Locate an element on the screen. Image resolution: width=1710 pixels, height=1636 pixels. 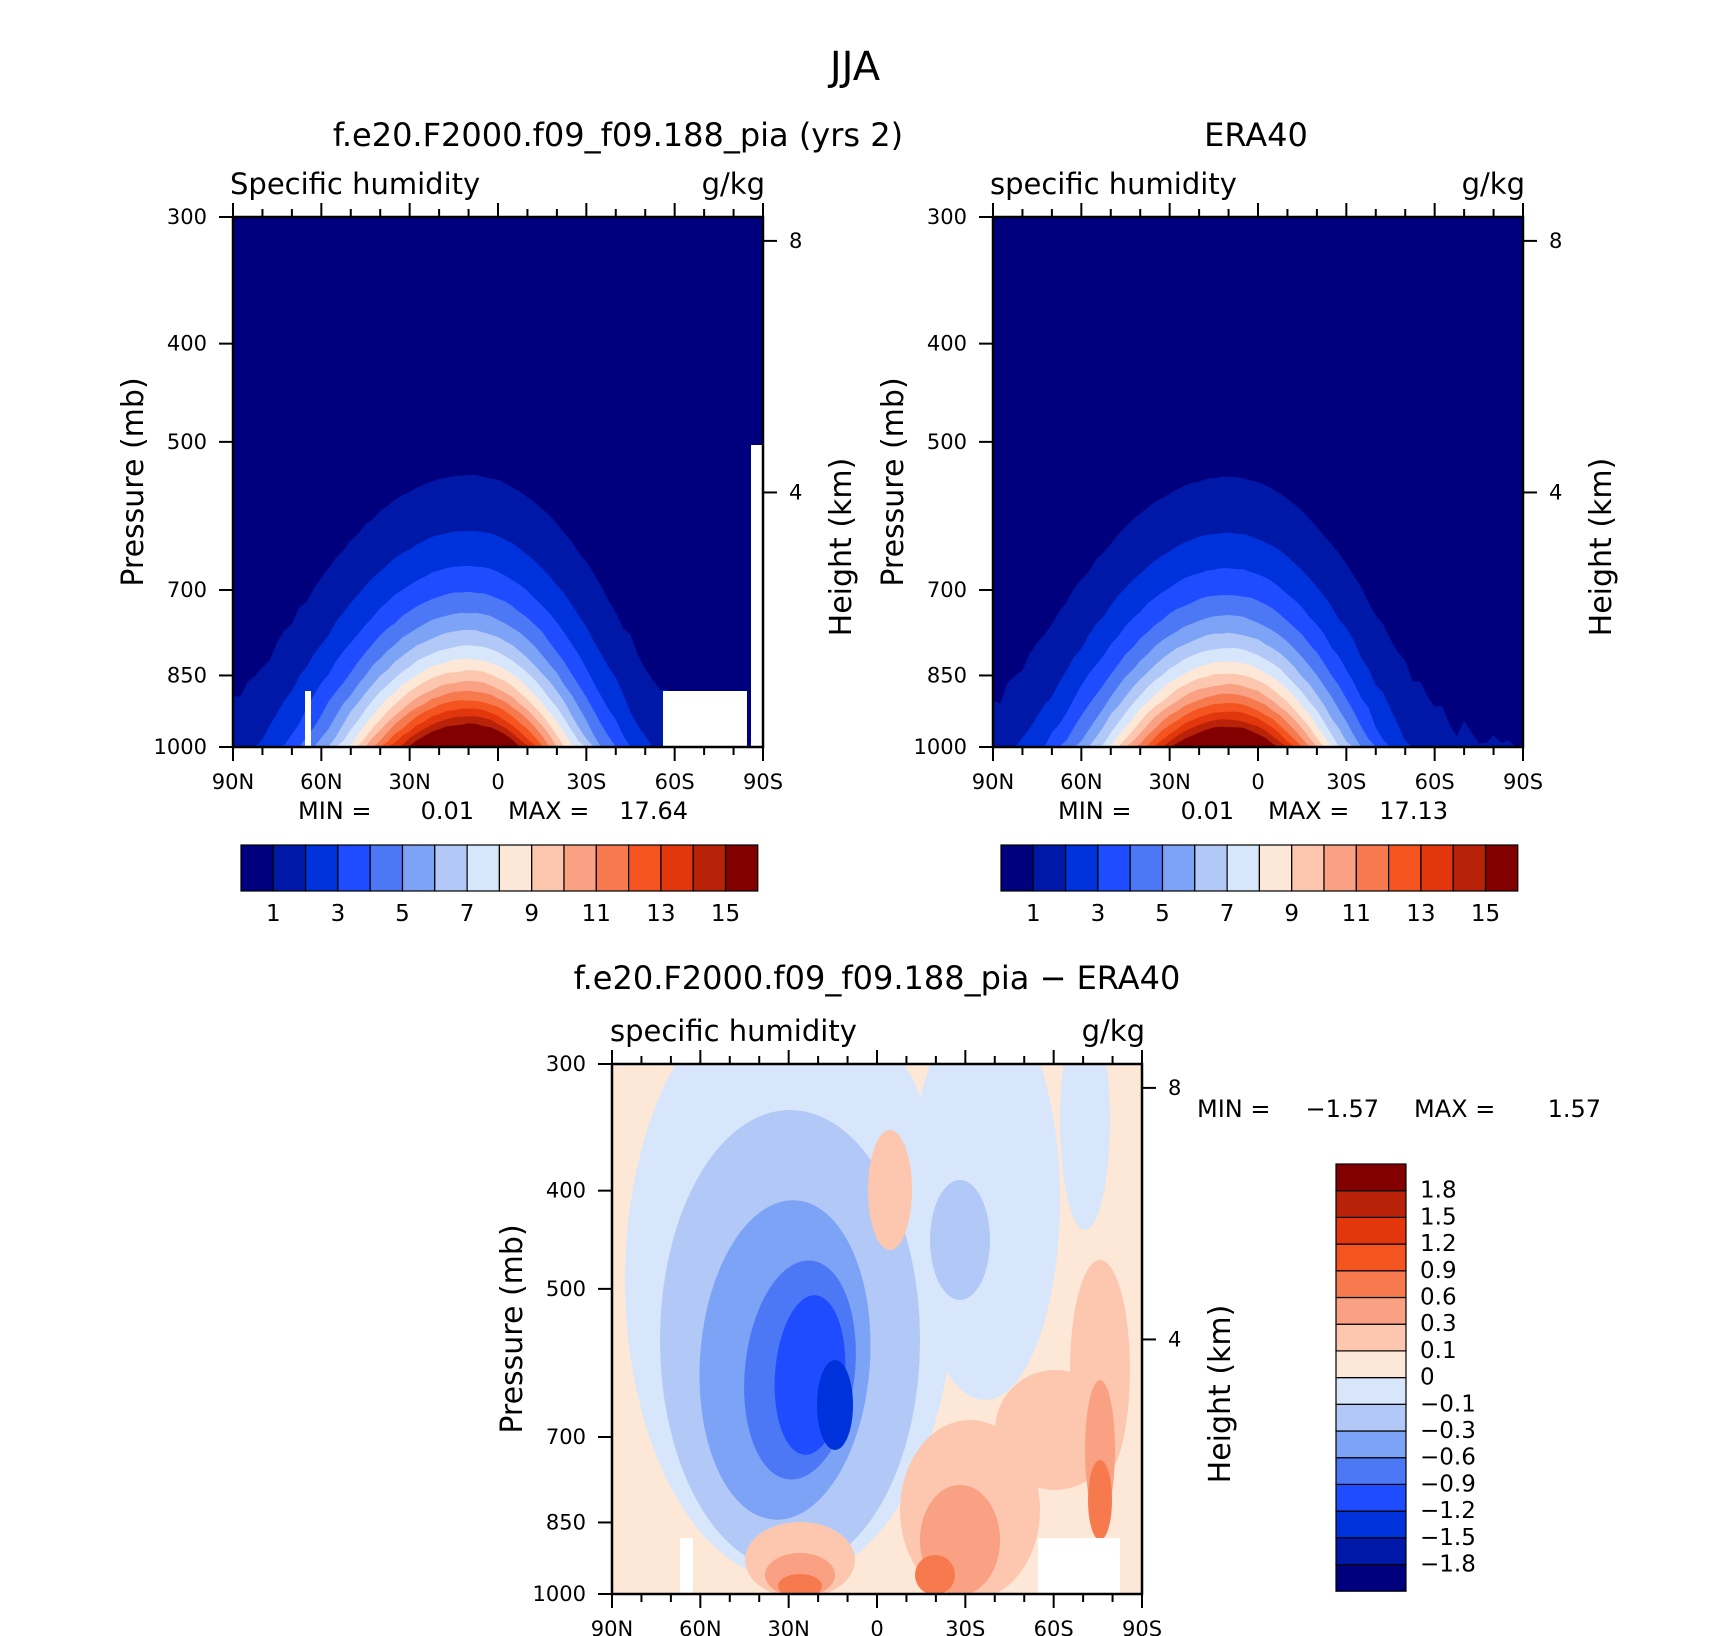
colorbar-label: −0.3 is located at coordinates (1448, 1431).